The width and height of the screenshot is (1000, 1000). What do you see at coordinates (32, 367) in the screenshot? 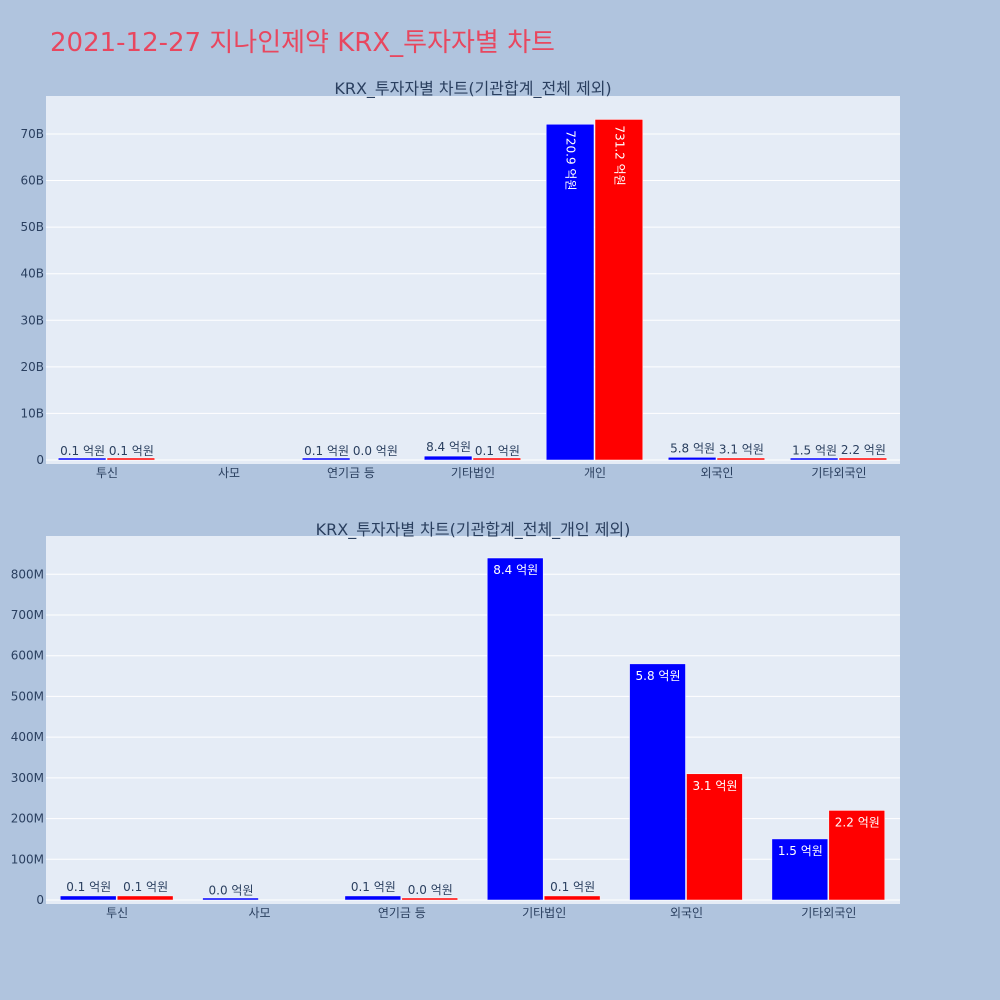
I see `y-tick-label: 20B` at bounding box center [32, 367].